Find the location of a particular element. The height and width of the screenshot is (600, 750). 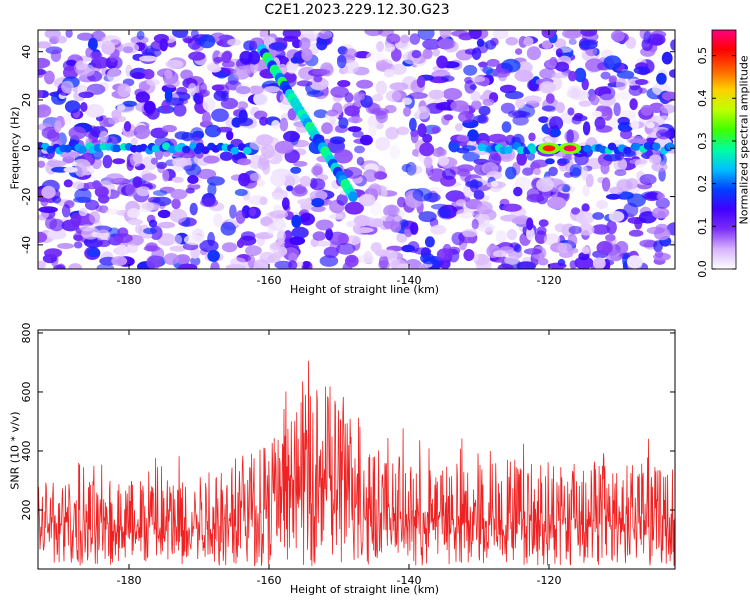

top-x-tick-label: -140 is located at coordinates (409, 280).